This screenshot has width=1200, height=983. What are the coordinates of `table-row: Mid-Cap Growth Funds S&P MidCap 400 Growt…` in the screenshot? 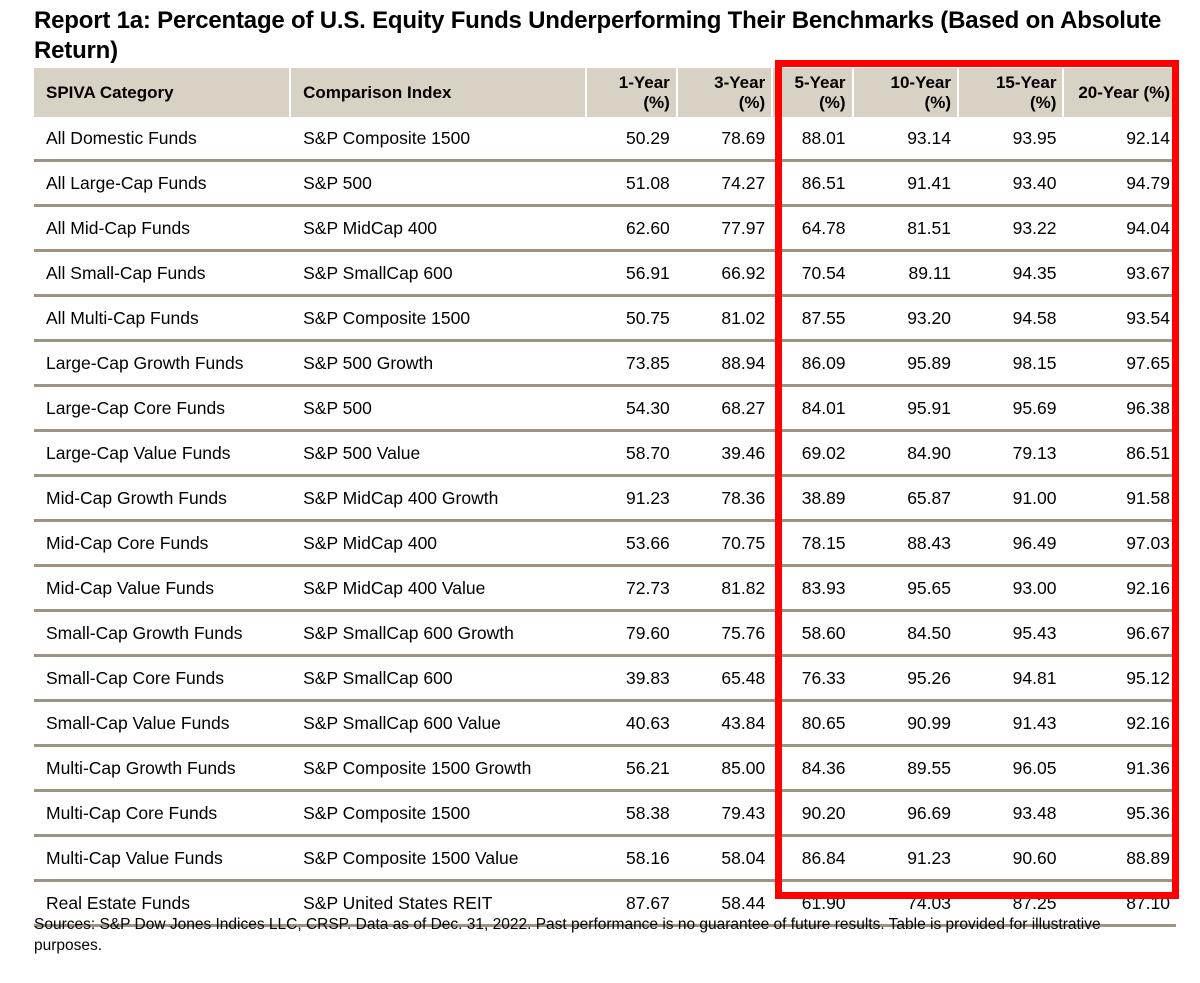 It's located at (605, 498).